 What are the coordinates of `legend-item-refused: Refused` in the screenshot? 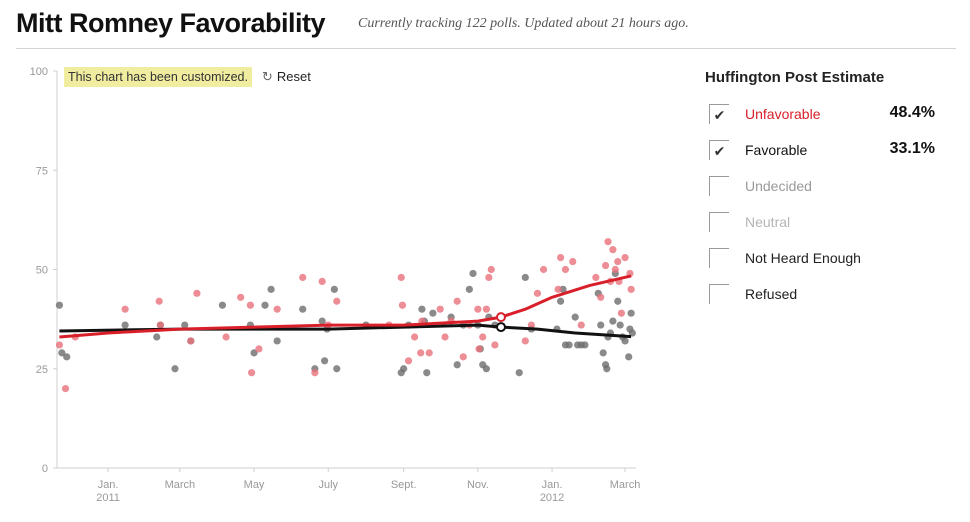 It's located at (825, 300).